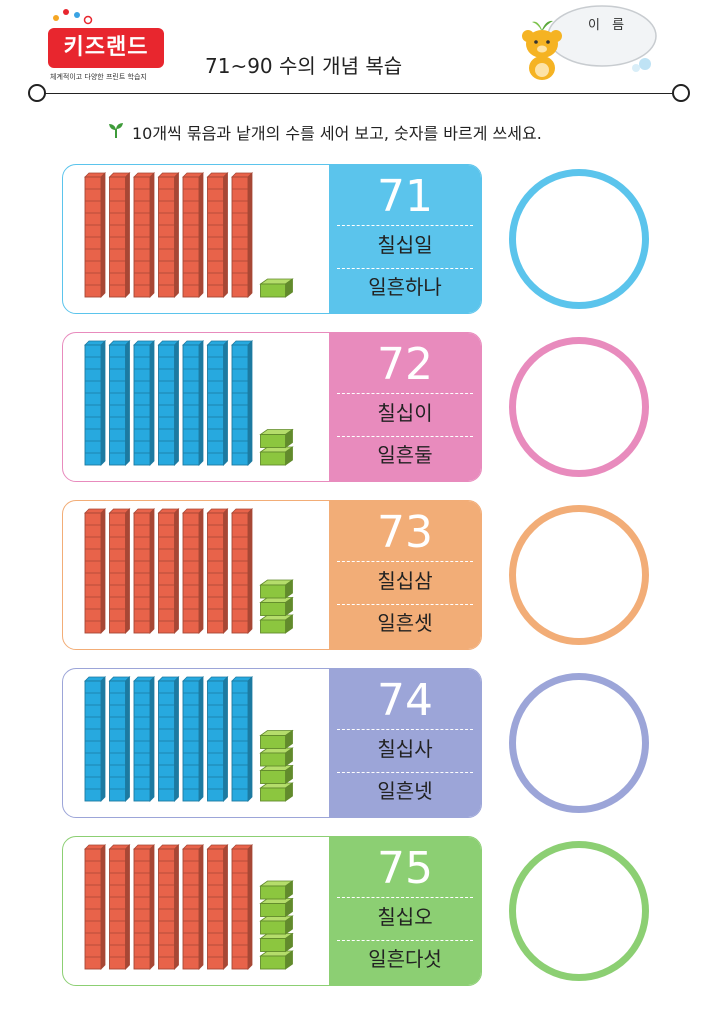 The height and width of the screenshot is (1024, 723). What do you see at coordinates (405, 623) in the screenshot?
I see `native-korean-word: 일흔셋` at bounding box center [405, 623].